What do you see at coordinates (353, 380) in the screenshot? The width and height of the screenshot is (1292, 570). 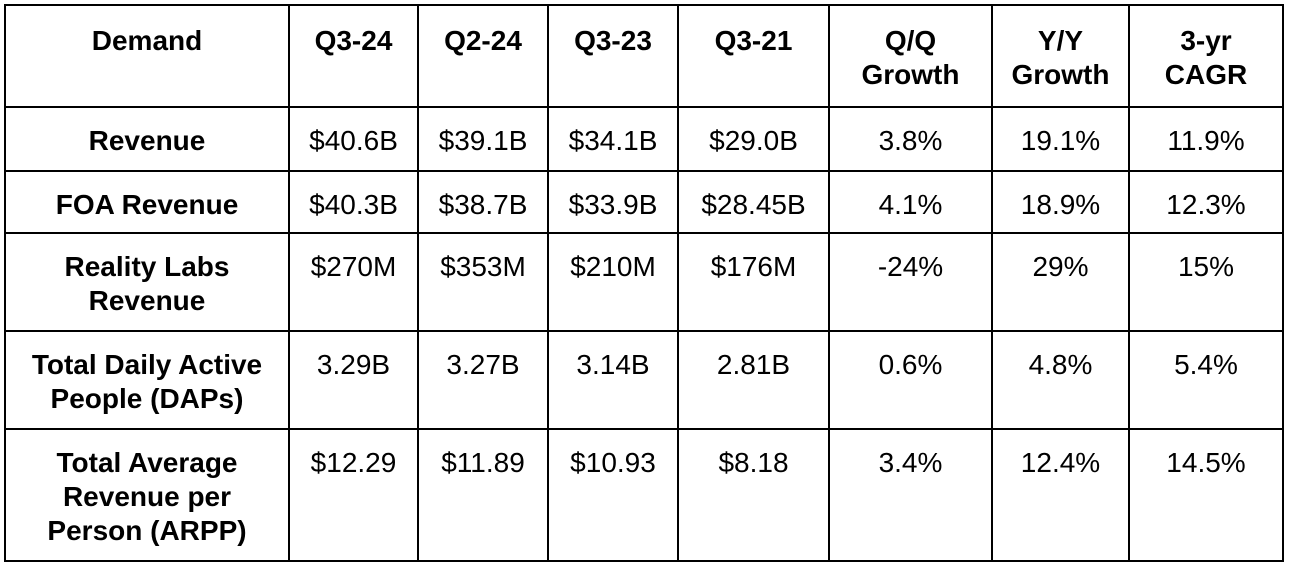 I see `table-cell: 3.29B` at bounding box center [353, 380].